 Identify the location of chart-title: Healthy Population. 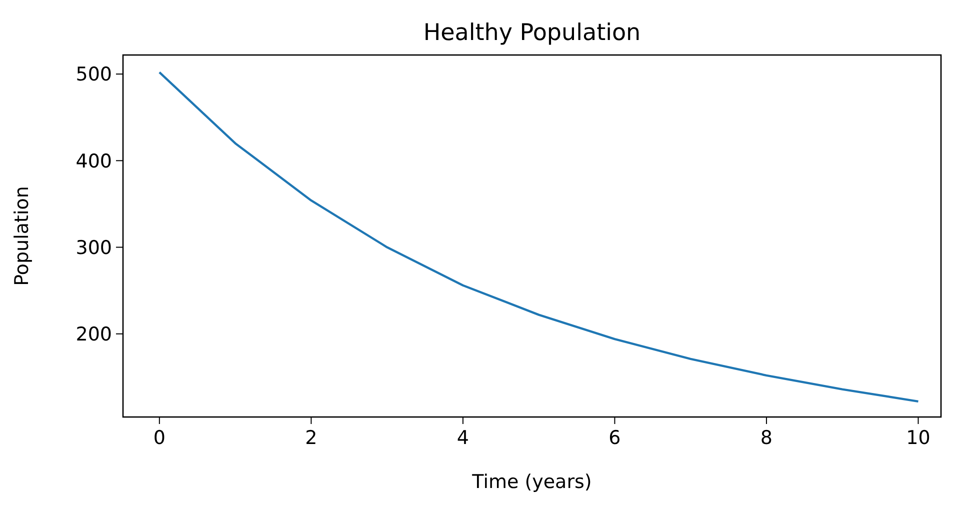
(532, 33).